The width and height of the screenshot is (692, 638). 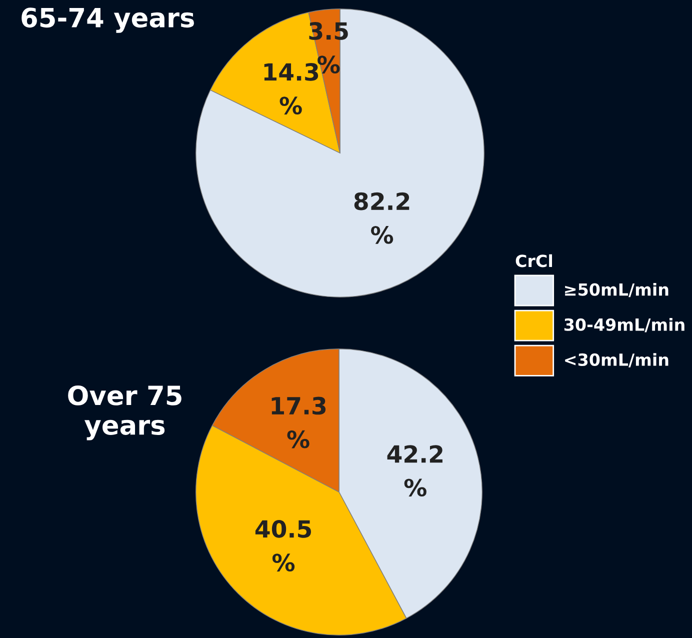 What do you see at coordinates (125, 412) in the screenshot?
I see `text: Over 75 years` at bounding box center [125, 412].